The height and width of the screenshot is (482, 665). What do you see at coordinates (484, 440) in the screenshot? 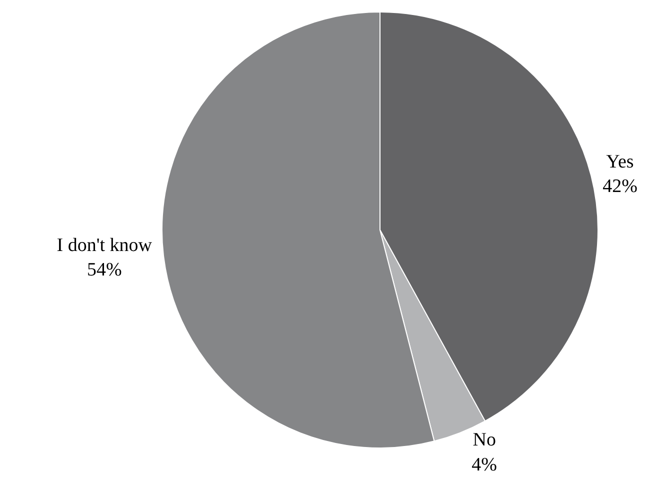
I see `slice-label: No` at bounding box center [484, 440].